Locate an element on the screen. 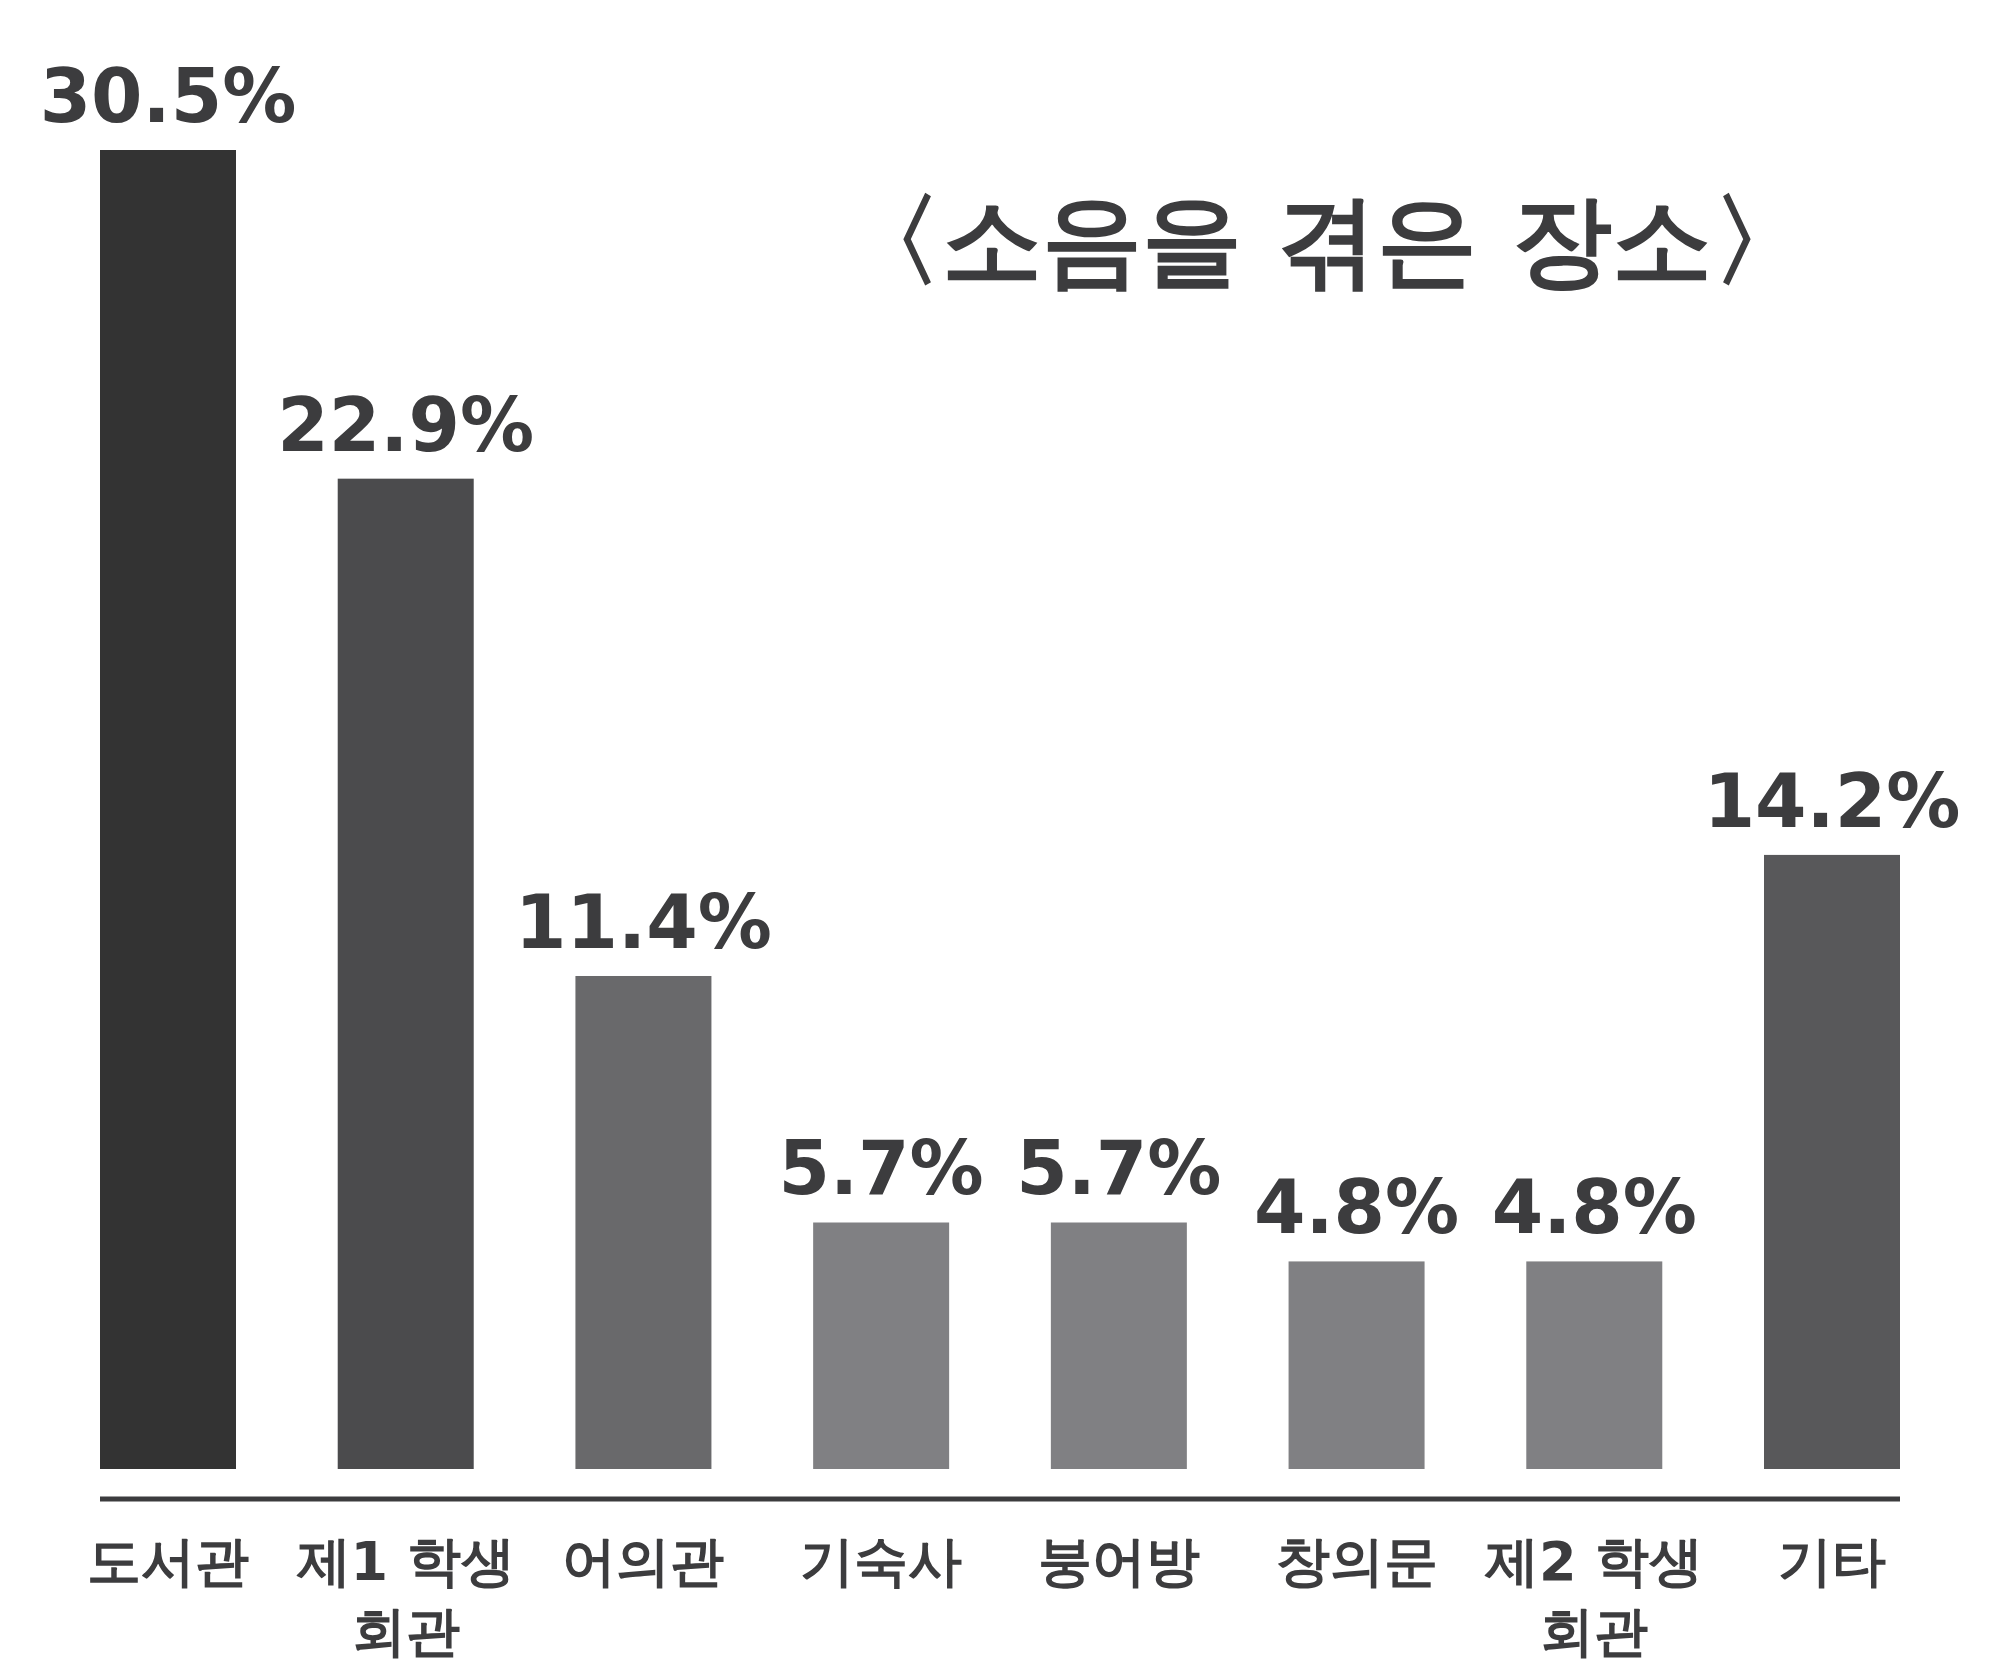  x-tick-label: 창의문 is located at coordinates (1356, 1561).